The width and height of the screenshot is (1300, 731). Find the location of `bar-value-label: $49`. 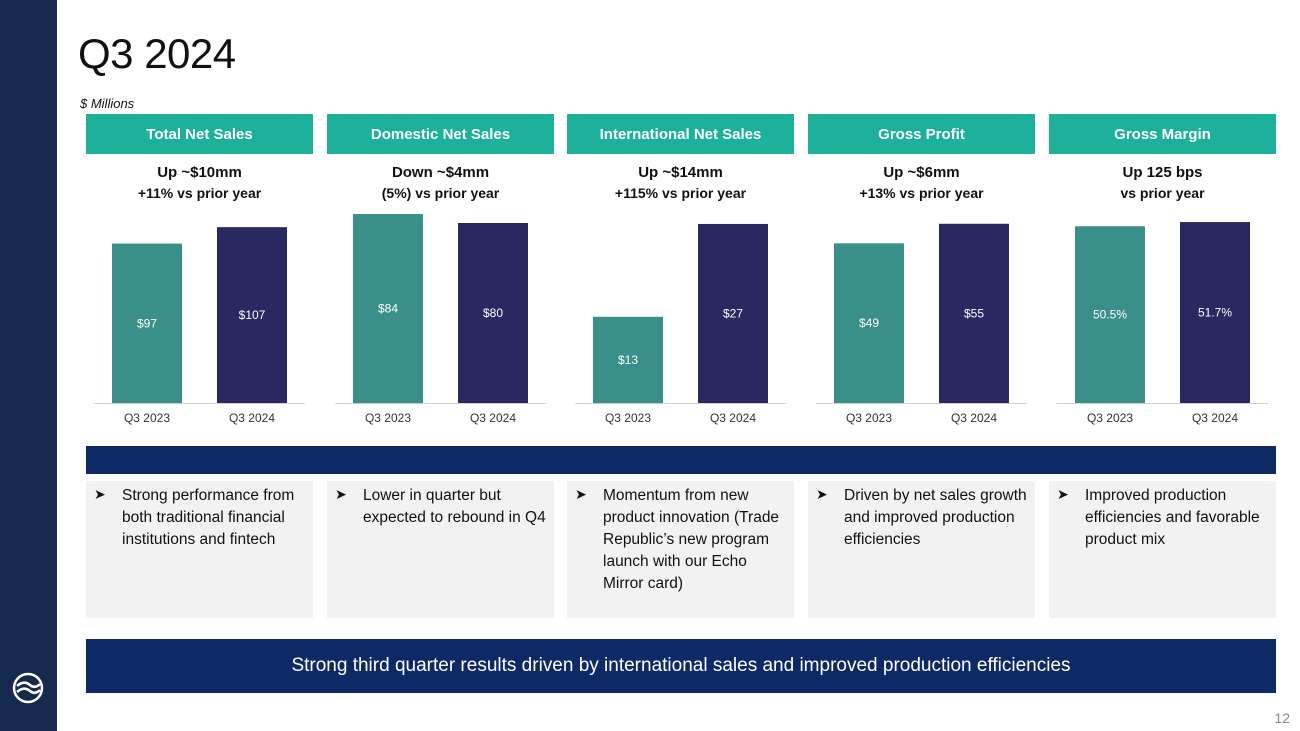

bar-value-label: $49 is located at coordinates (869, 323).